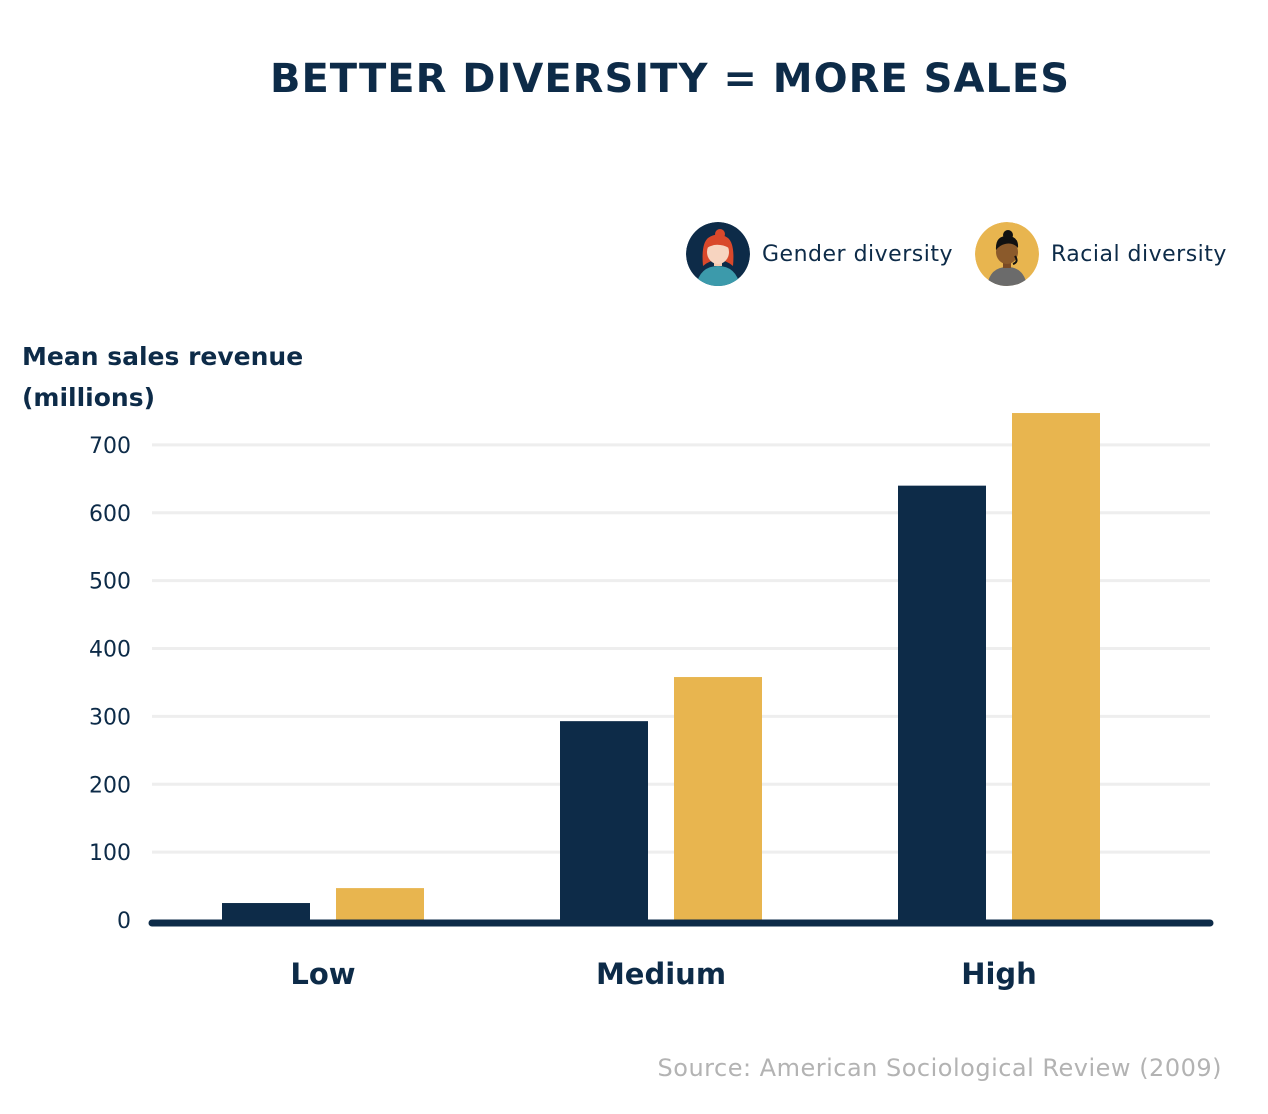  What do you see at coordinates (322, 974) in the screenshot?
I see `x-tick-label-low: Low` at bounding box center [322, 974].